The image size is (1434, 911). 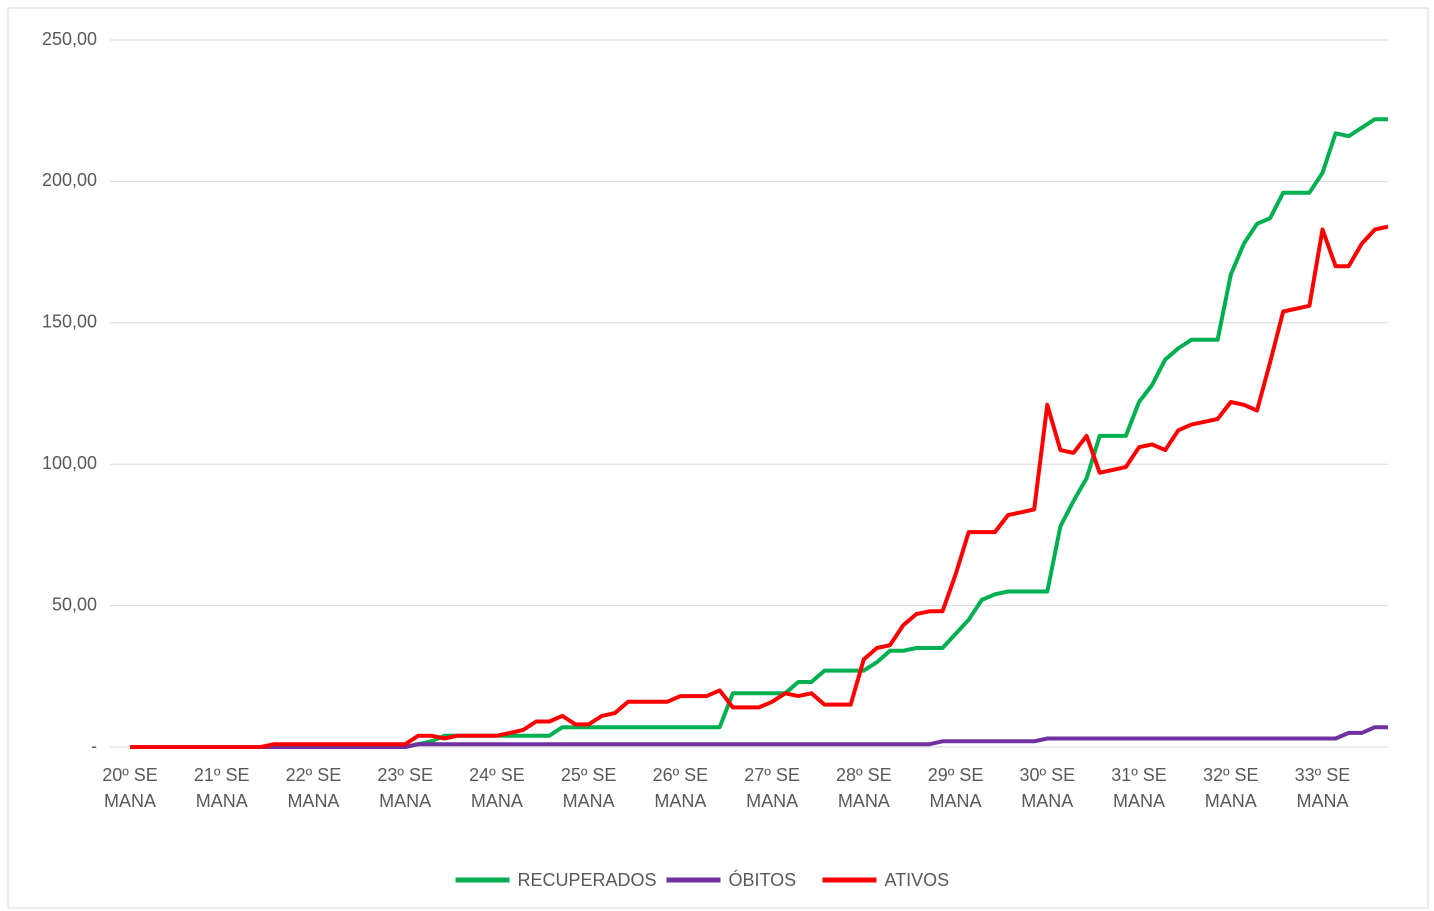 I want to click on x-tick-label: 25º SEMANA, so click(x=588, y=788).